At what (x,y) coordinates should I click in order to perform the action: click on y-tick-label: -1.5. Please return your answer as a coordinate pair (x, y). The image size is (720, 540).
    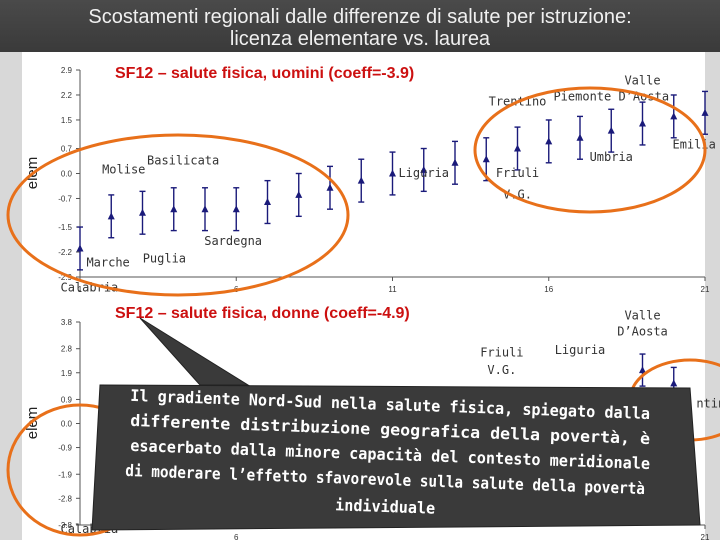
    Looking at the image, I should click on (65, 227).